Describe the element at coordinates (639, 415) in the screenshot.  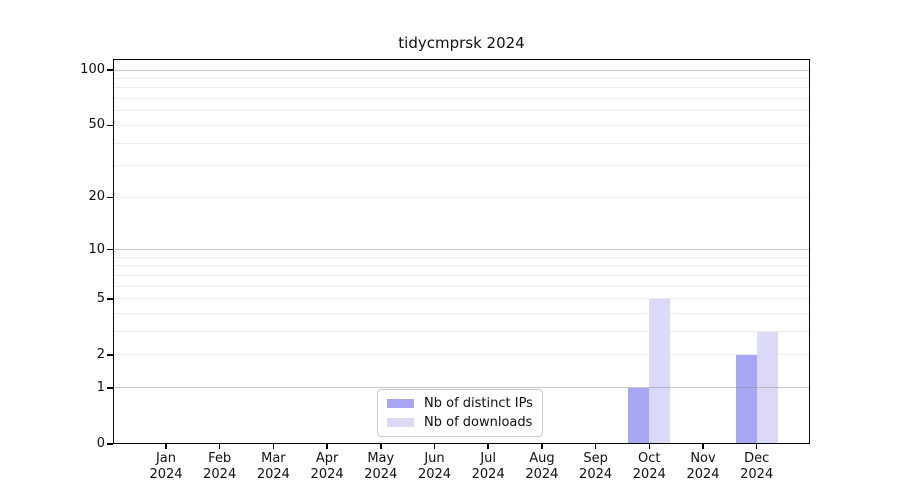
I see `bar-oct-distinct-ips` at that location.